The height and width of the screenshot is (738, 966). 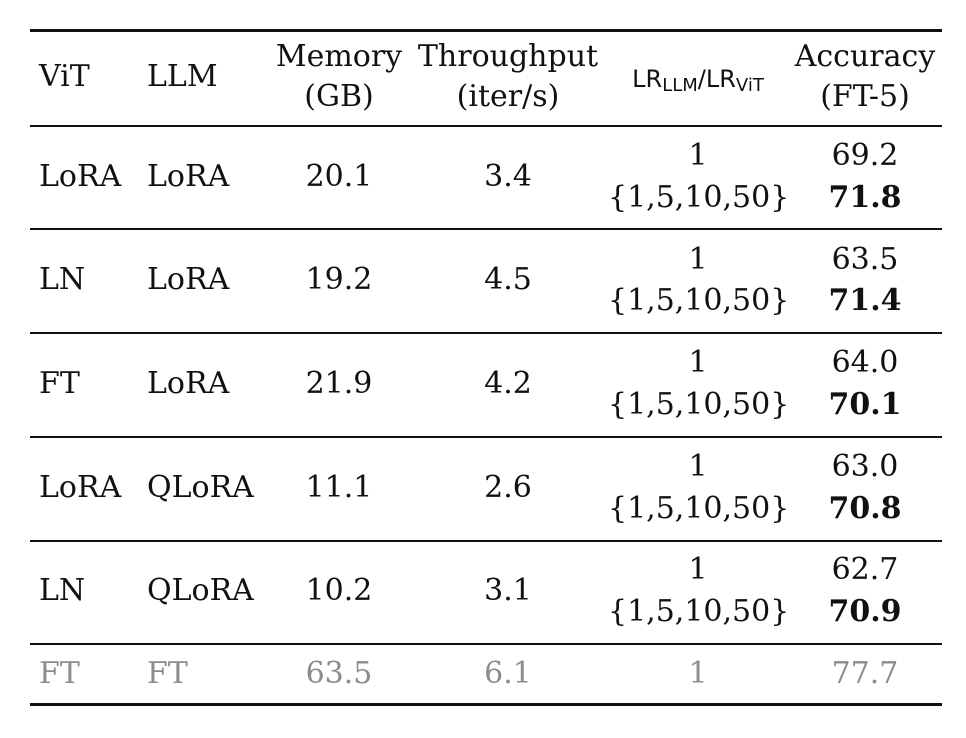 I want to click on cell-throughput: 3.1, so click(x=508, y=590).